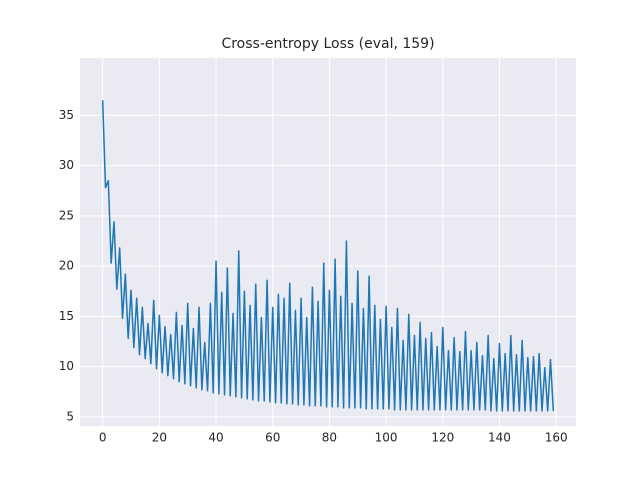 The image size is (640, 484). What do you see at coordinates (103, 438) in the screenshot?
I see `x-tick-label: 0` at bounding box center [103, 438].